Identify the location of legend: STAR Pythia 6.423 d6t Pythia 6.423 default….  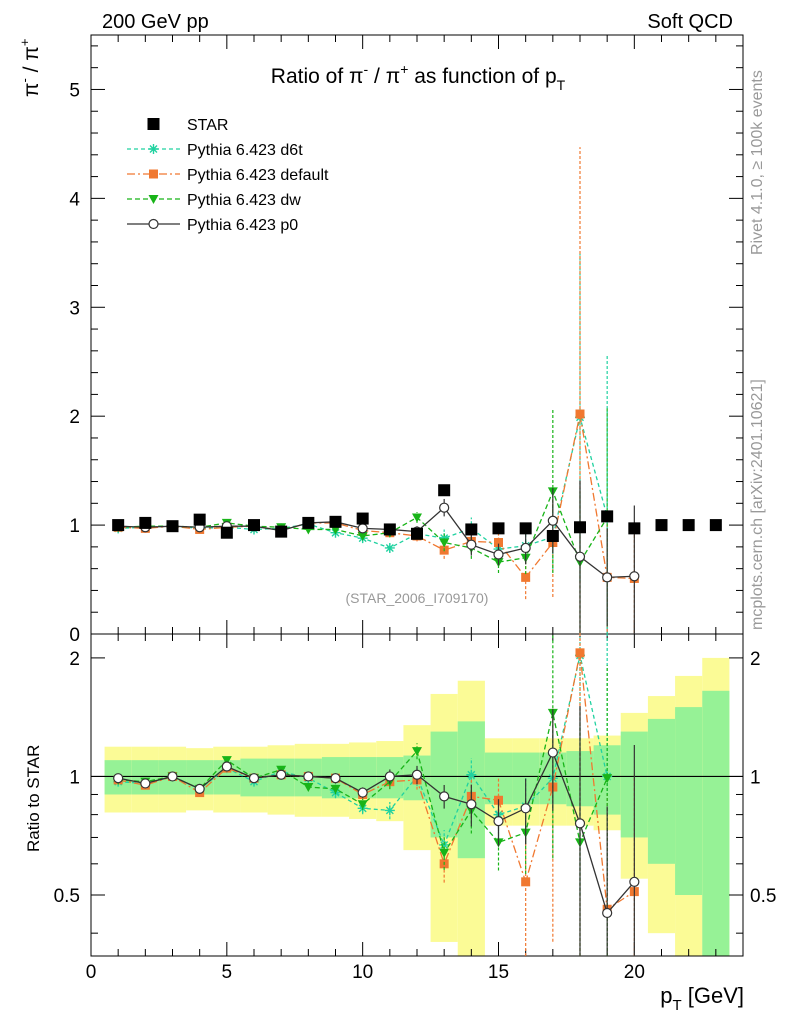
(228, 175).